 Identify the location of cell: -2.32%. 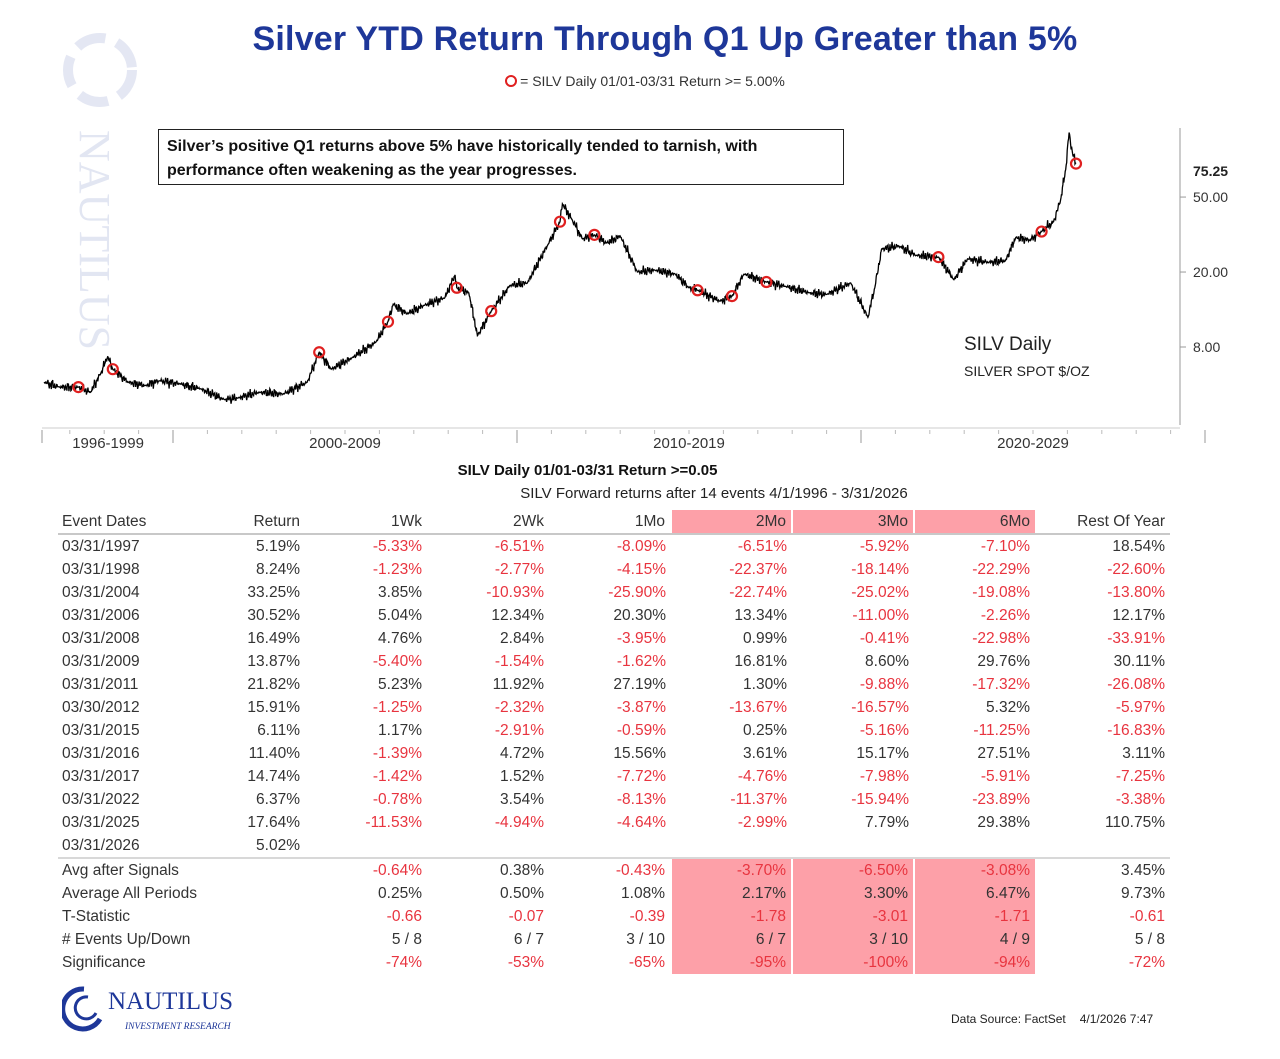
(519, 707).